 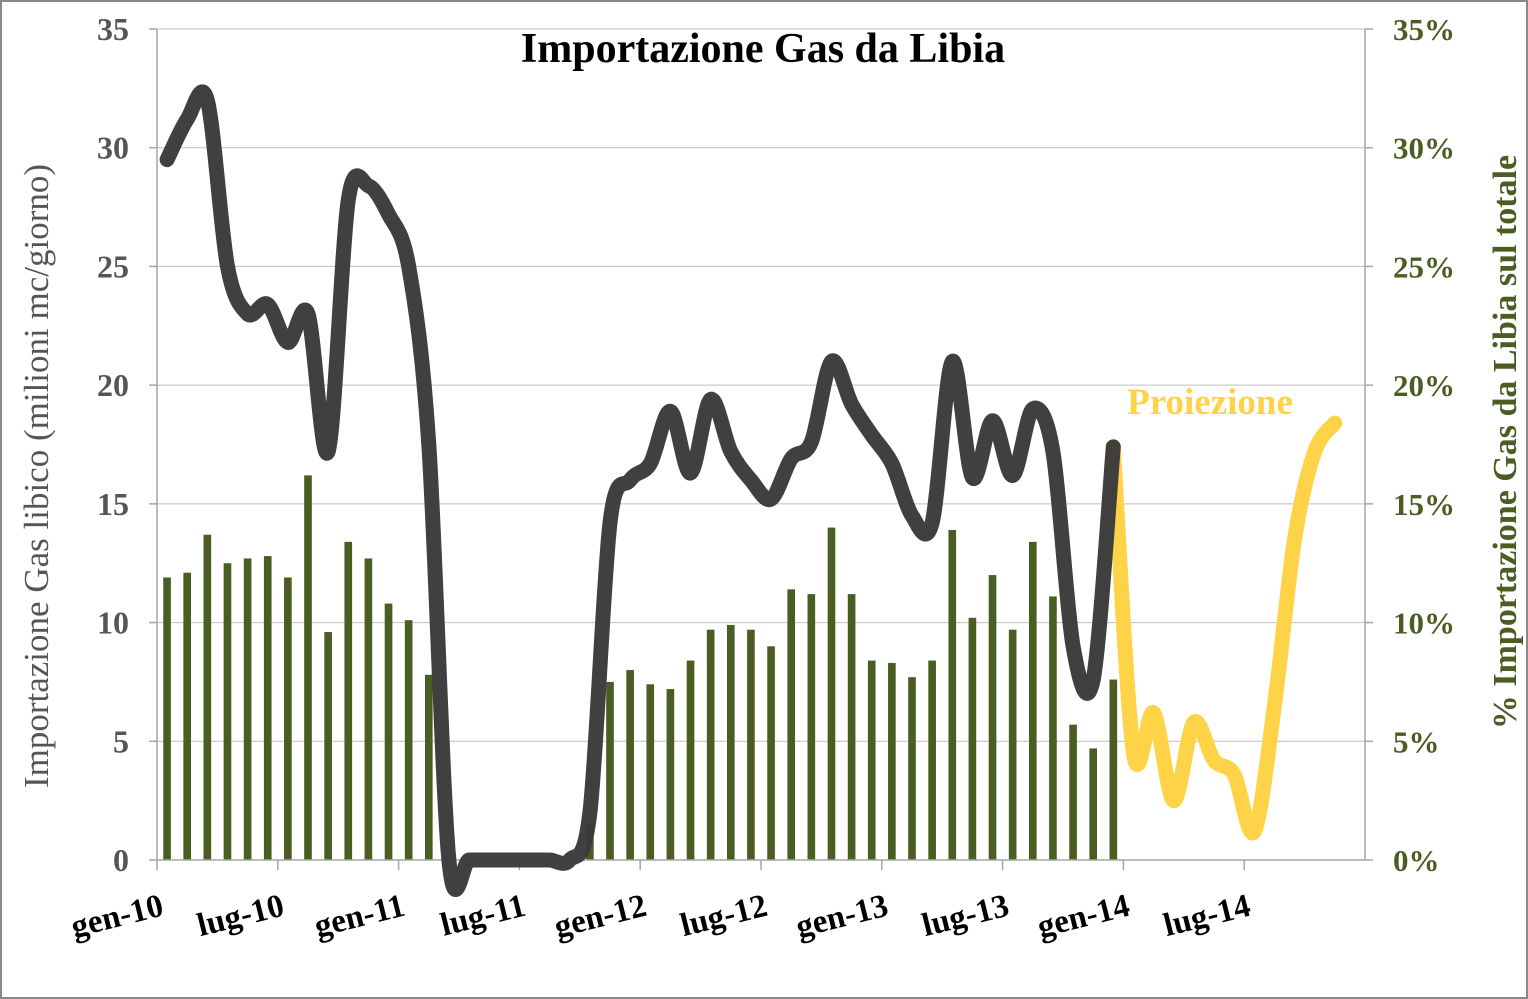 I want to click on y-left-tick-label: 30, so click(x=113, y=148).